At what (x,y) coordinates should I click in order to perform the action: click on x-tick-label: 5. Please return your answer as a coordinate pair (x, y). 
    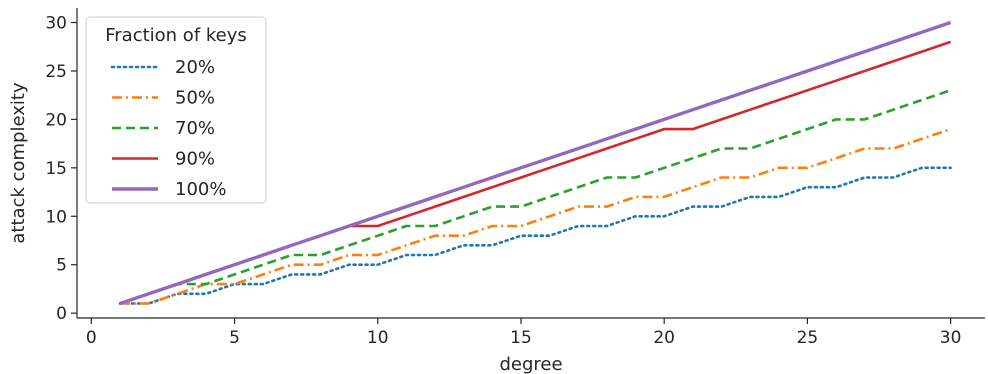
    Looking at the image, I should click on (234, 338).